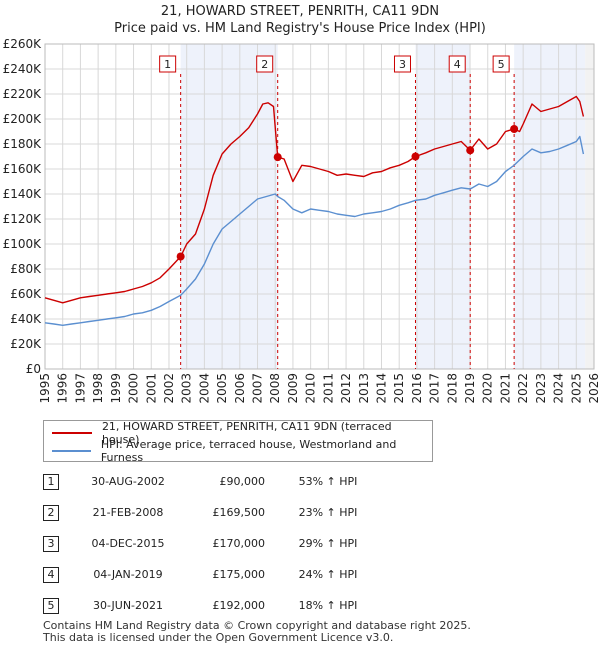 Image resolution: width=600 pixels, height=650 pixels. Describe the element at coordinates (452, 388) in the screenshot. I see `x-tick-label: 2018` at that location.